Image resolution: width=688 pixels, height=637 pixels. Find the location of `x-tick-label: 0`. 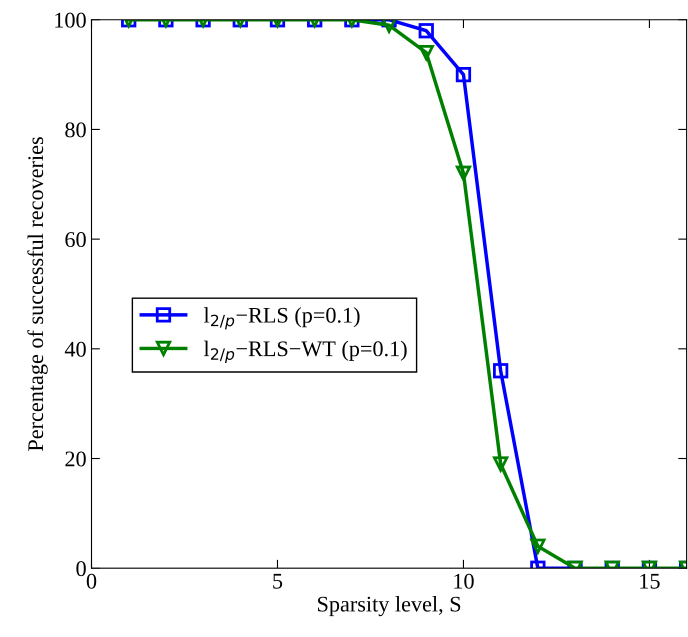

x-tick-label: 0 is located at coordinates (91, 581).